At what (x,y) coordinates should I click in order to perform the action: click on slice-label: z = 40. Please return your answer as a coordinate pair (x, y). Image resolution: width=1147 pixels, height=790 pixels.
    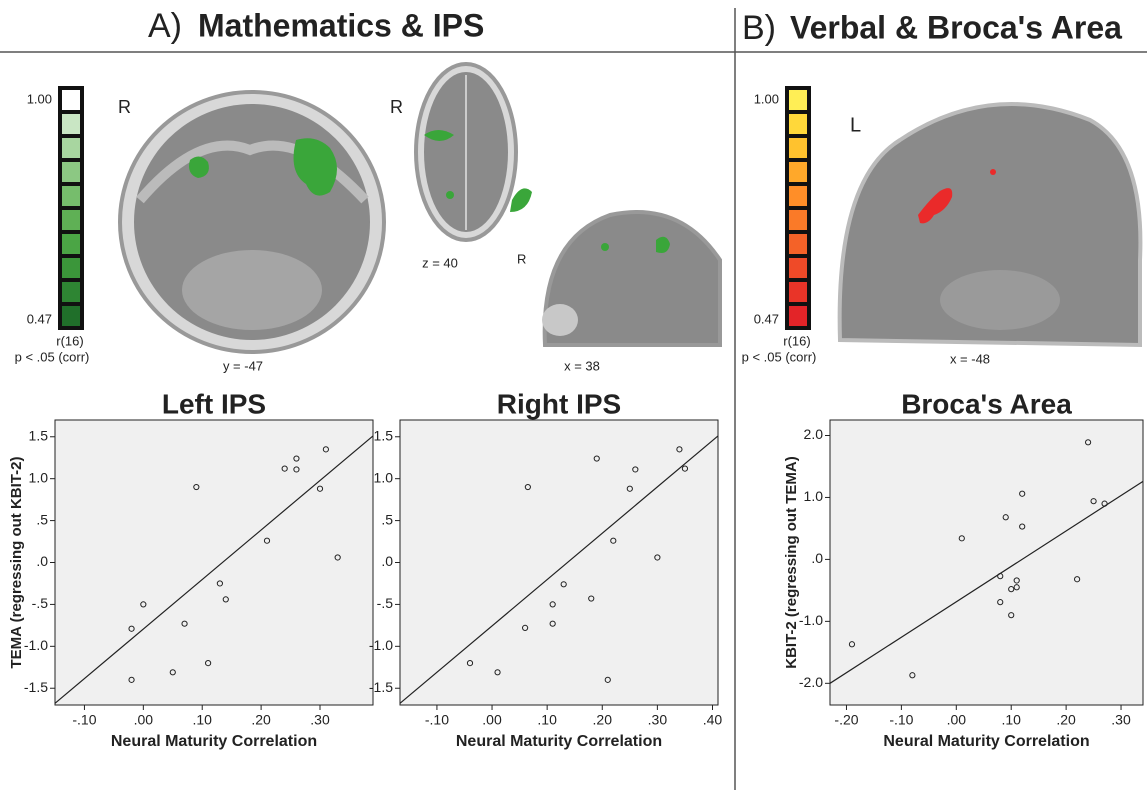
    Looking at the image, I should click on (440, 262).